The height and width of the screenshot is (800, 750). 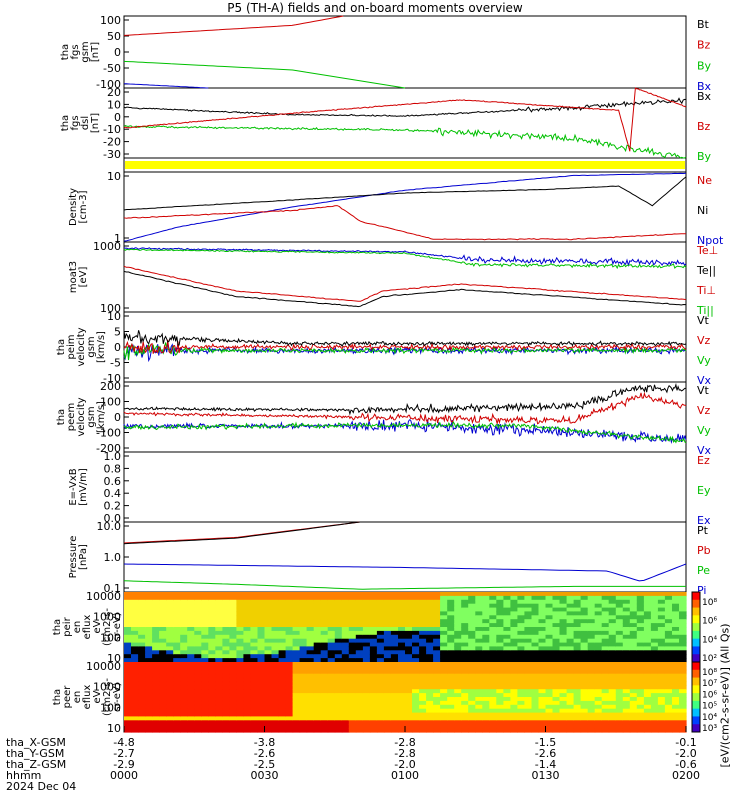 I want to click on spectrogram-peir, so click(x=405, y=627).